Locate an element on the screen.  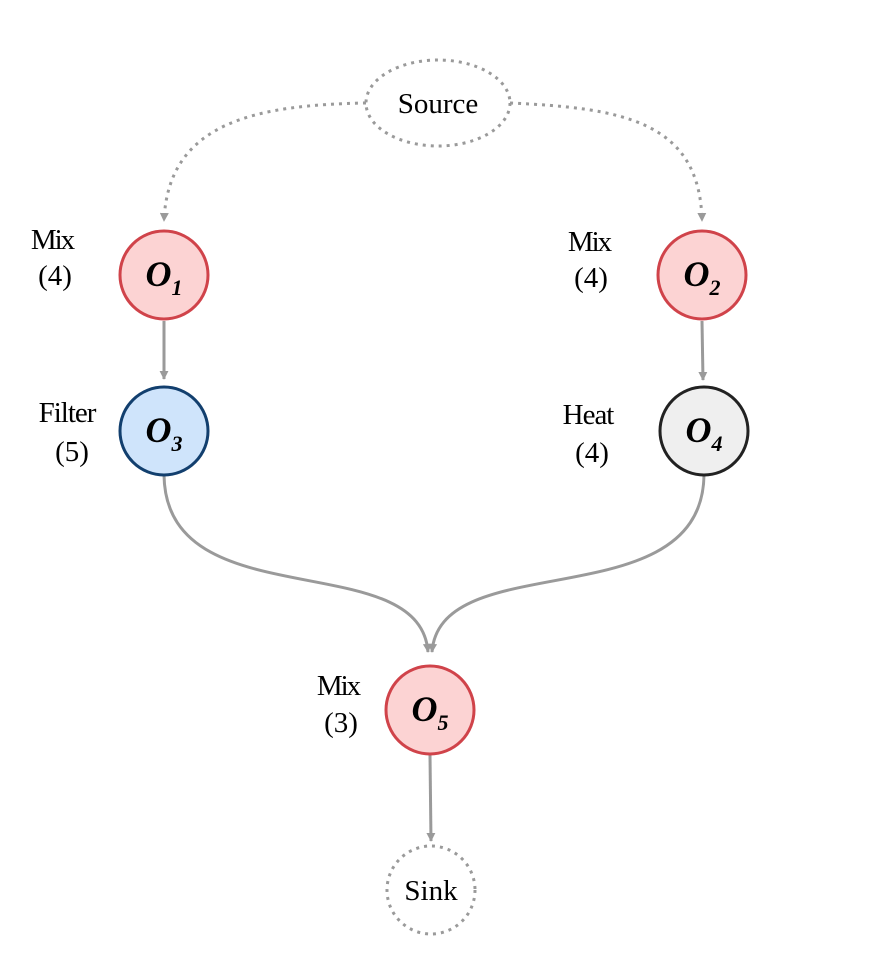
edge-source-o1 is located at coordinates (263, 161).